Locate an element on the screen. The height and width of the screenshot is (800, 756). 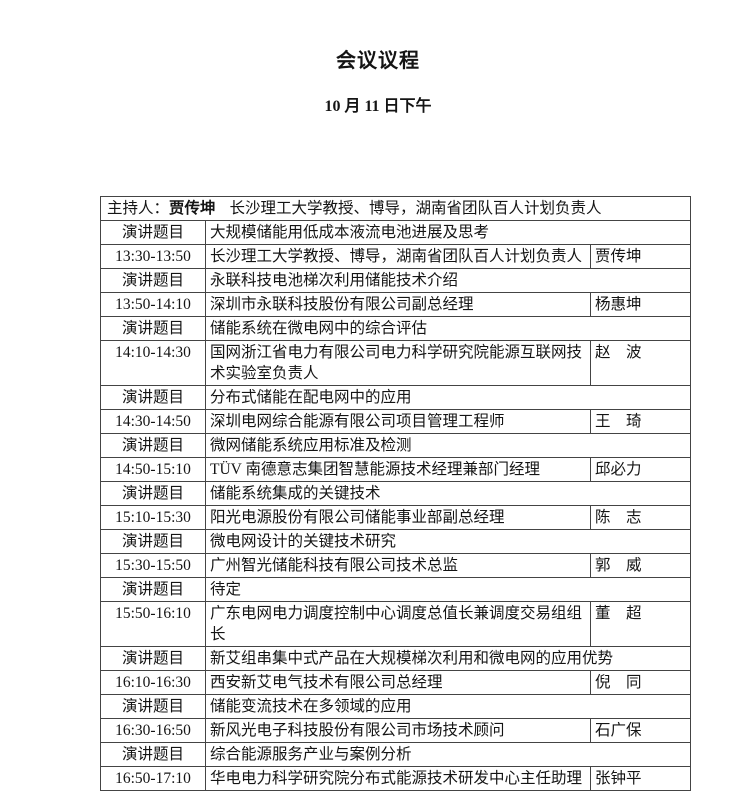
time-cell: 15:50-16:10 is located at coordinates (153, 624).